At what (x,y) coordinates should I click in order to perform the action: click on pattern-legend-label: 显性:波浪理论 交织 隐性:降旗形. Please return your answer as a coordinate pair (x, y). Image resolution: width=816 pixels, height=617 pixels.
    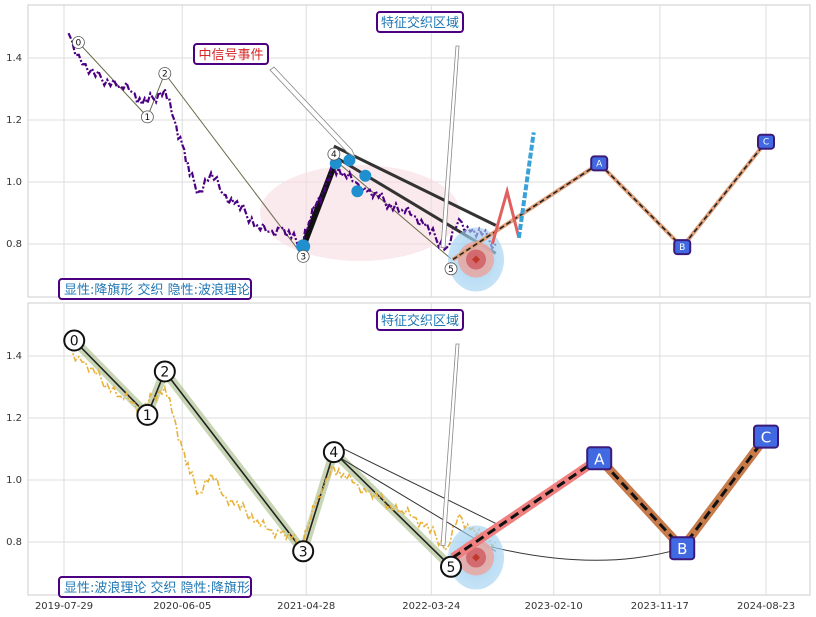
    Looking at the image, I should click on (157, 588).